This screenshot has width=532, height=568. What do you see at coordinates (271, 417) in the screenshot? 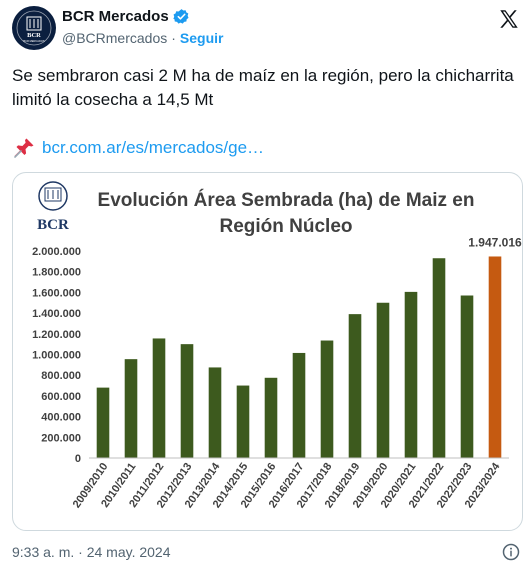
I see `bar-2015/2016` at bounding box center [271, 417].